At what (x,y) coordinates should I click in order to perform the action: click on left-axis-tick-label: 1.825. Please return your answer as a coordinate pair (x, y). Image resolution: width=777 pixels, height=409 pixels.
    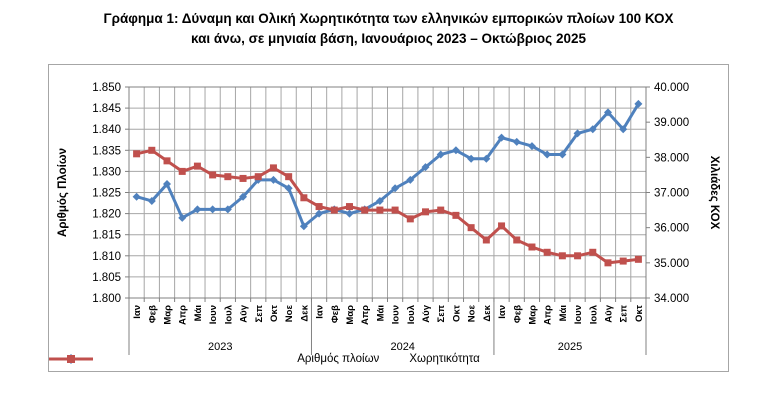
    Looking at the image, I should click on (106, 194).